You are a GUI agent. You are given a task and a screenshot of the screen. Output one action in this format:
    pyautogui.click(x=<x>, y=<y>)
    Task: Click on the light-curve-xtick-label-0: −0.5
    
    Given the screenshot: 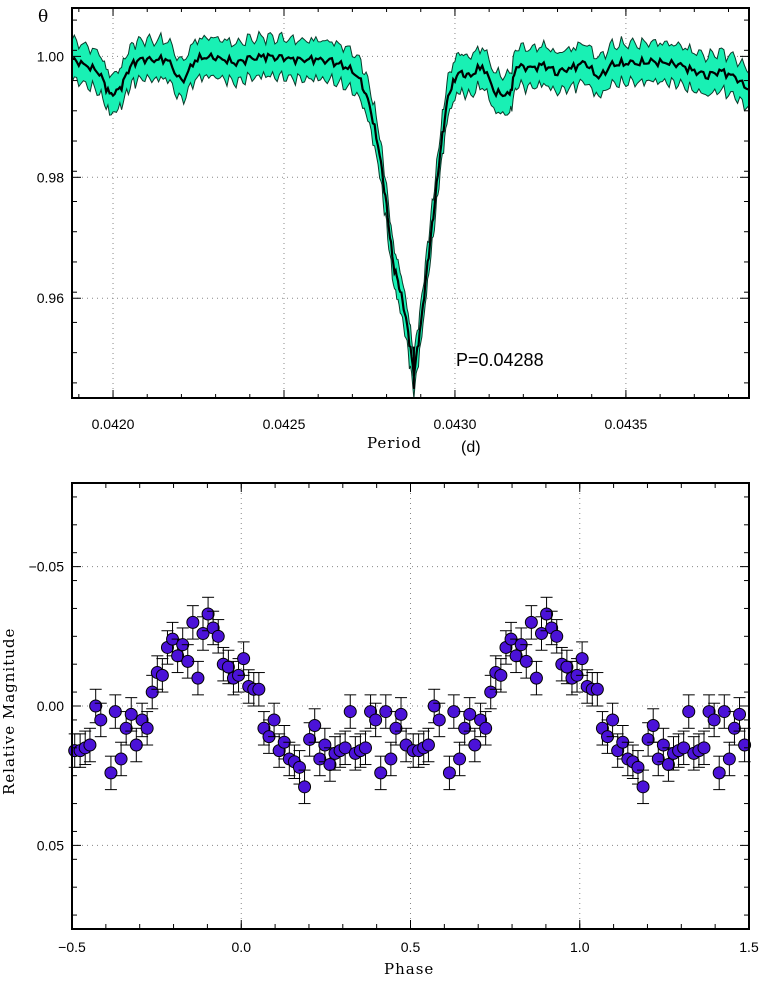 What is the action you would take?
    pyautogui.click(x=72, y=947)
    